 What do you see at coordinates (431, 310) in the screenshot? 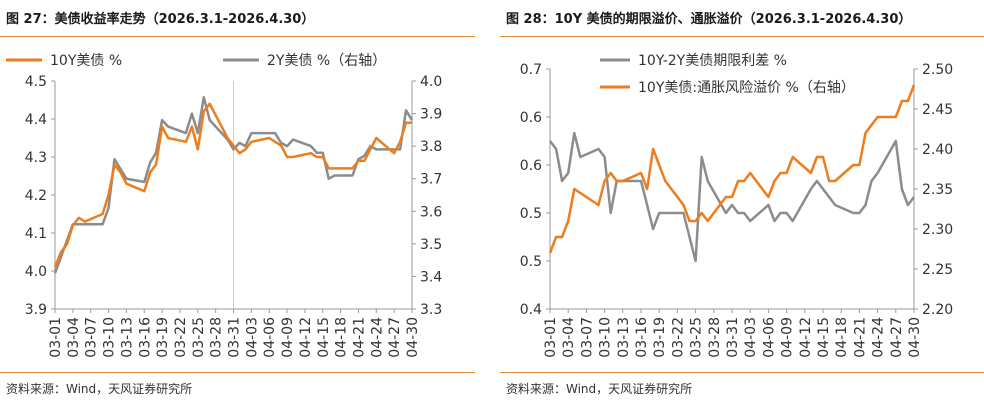
I see `right-tick-label: 3.3` at bounding box center [431, 310].